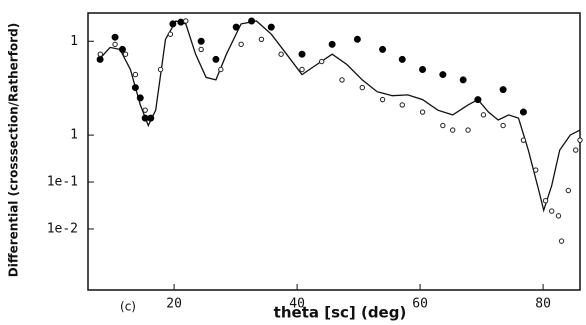 This screenshot has width=586, height=325. I want to click on x-tick-label: 80, so click(543, 304).